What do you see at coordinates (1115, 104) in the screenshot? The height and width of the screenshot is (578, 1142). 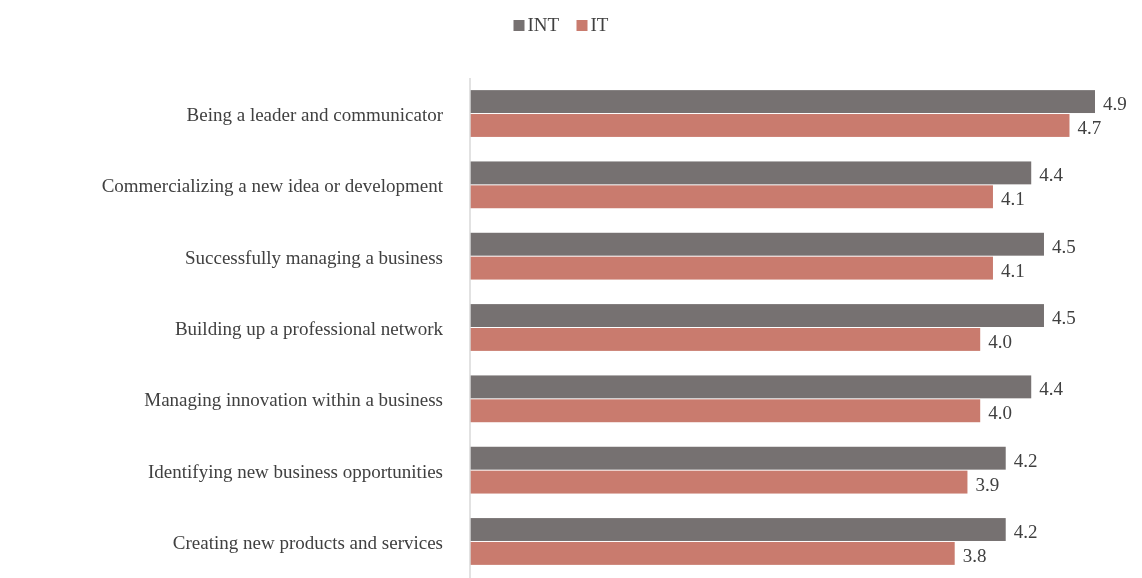 I see `data-label: 4.9` at bounding box center [1115, 104].